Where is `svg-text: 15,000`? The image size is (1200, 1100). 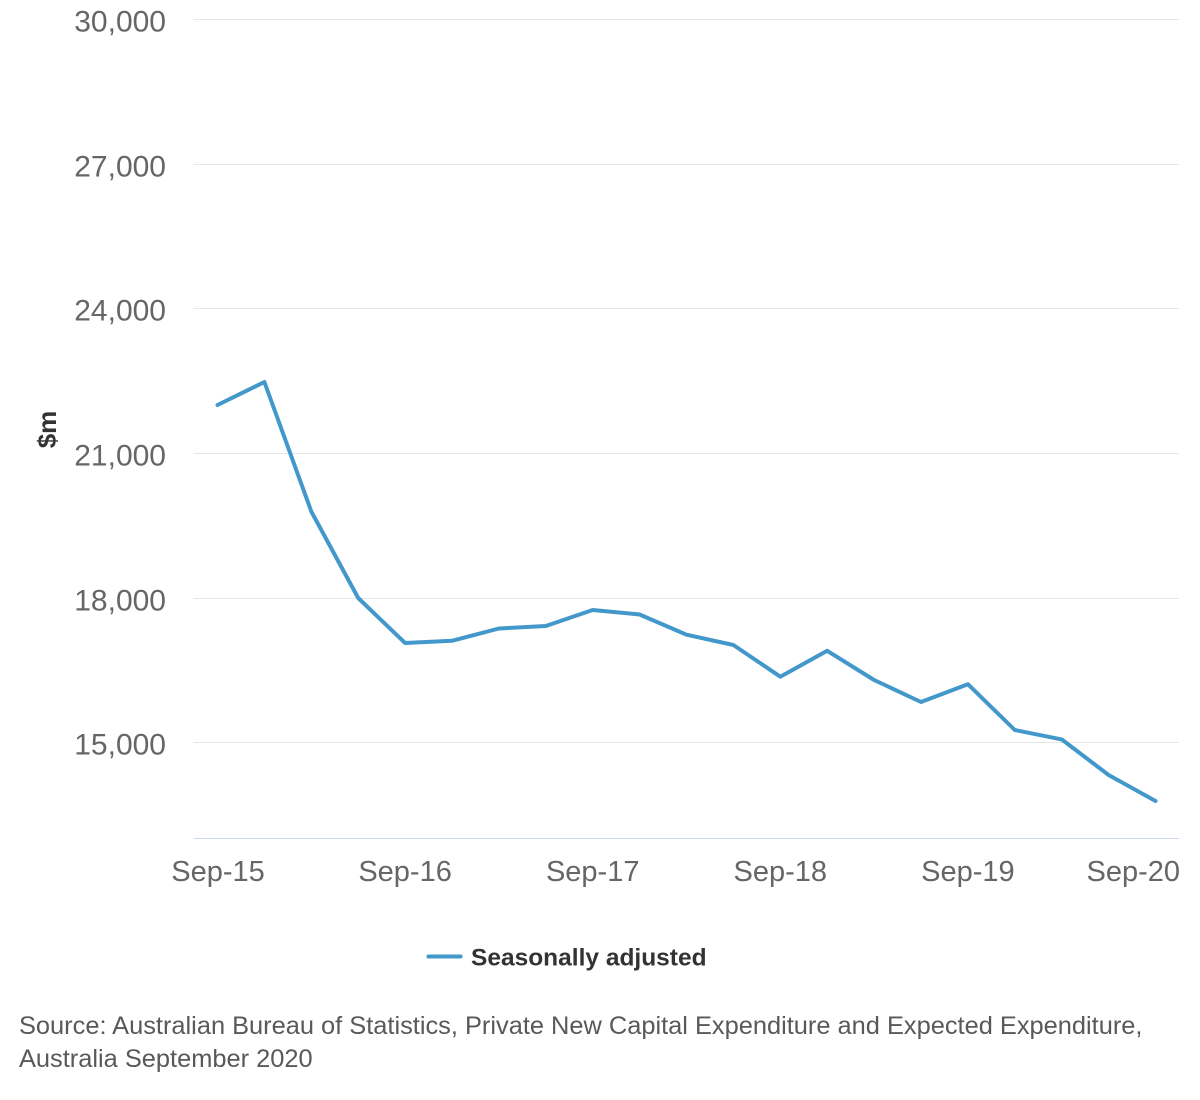 svg-text: 15,000 is located at coordinates (120, 745).